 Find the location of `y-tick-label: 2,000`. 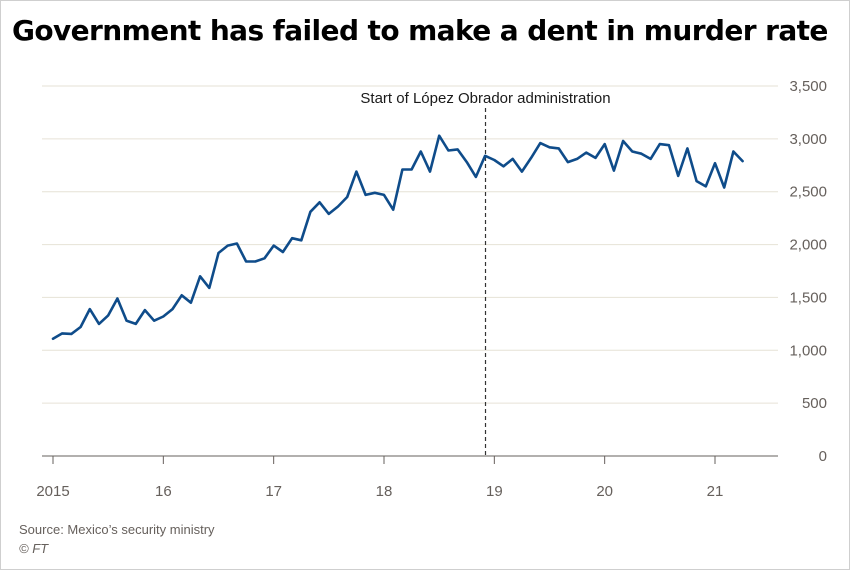

y-tick-label: 2,000 is located at coordinates (808, 245).